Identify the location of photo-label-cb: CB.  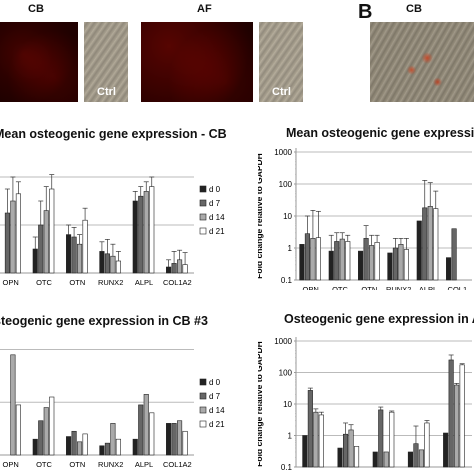
(36, 9).